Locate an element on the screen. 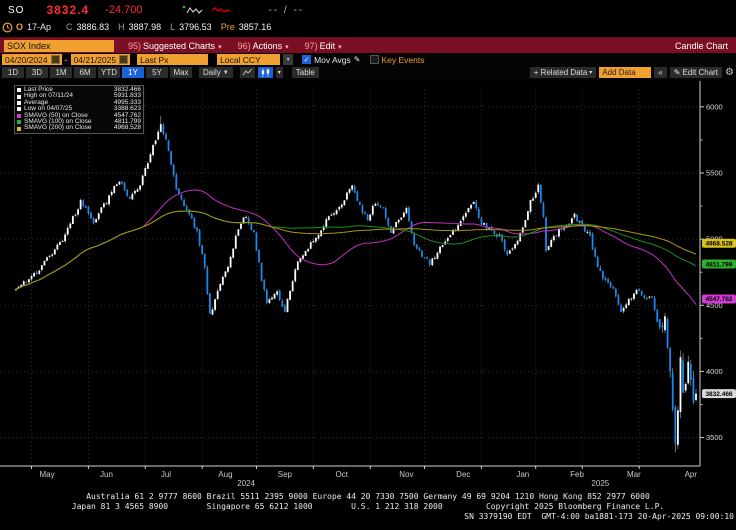 This screenshot has width=736, height=530. legend-row: SMAVG (50) on Close 4547.762 is located at coordinates (79, 115).